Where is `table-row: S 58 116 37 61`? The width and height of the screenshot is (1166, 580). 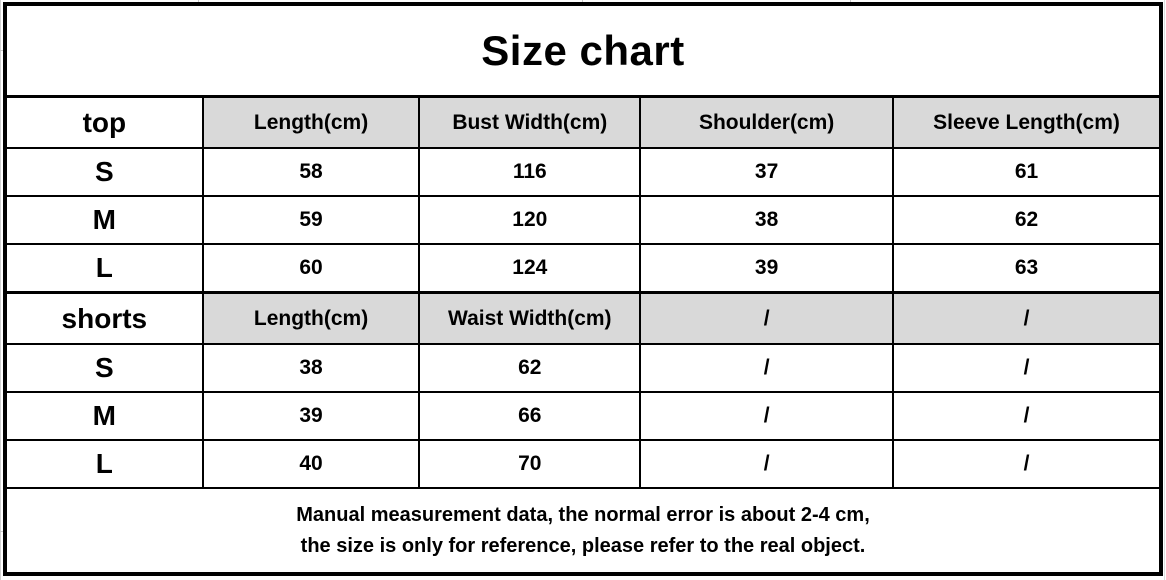 table-row: S 58 116 37 61 is located at coordinates (583, 172).